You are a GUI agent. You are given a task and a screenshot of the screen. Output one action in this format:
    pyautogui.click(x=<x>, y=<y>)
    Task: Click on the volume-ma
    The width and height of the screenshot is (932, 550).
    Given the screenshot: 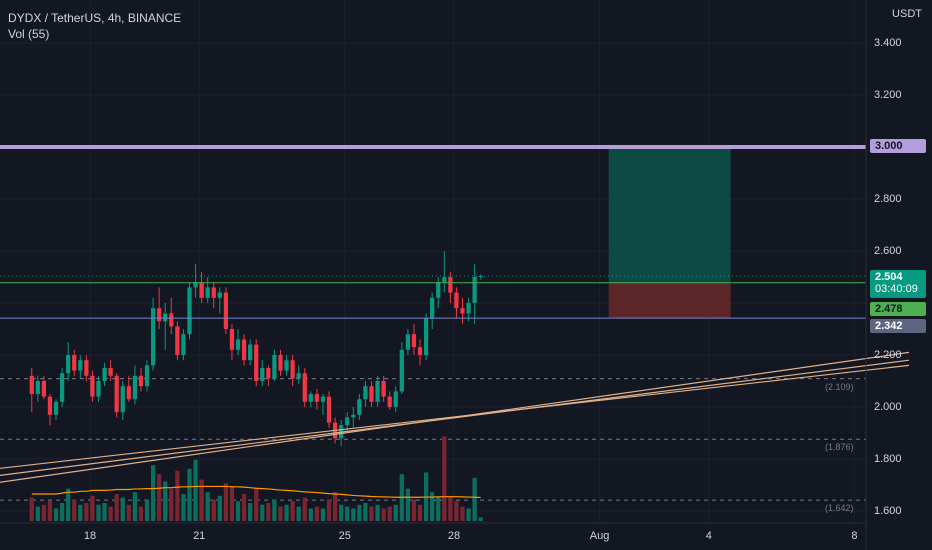 What is the action you would take?
    pyautogui.click(x=256, y=492)
    